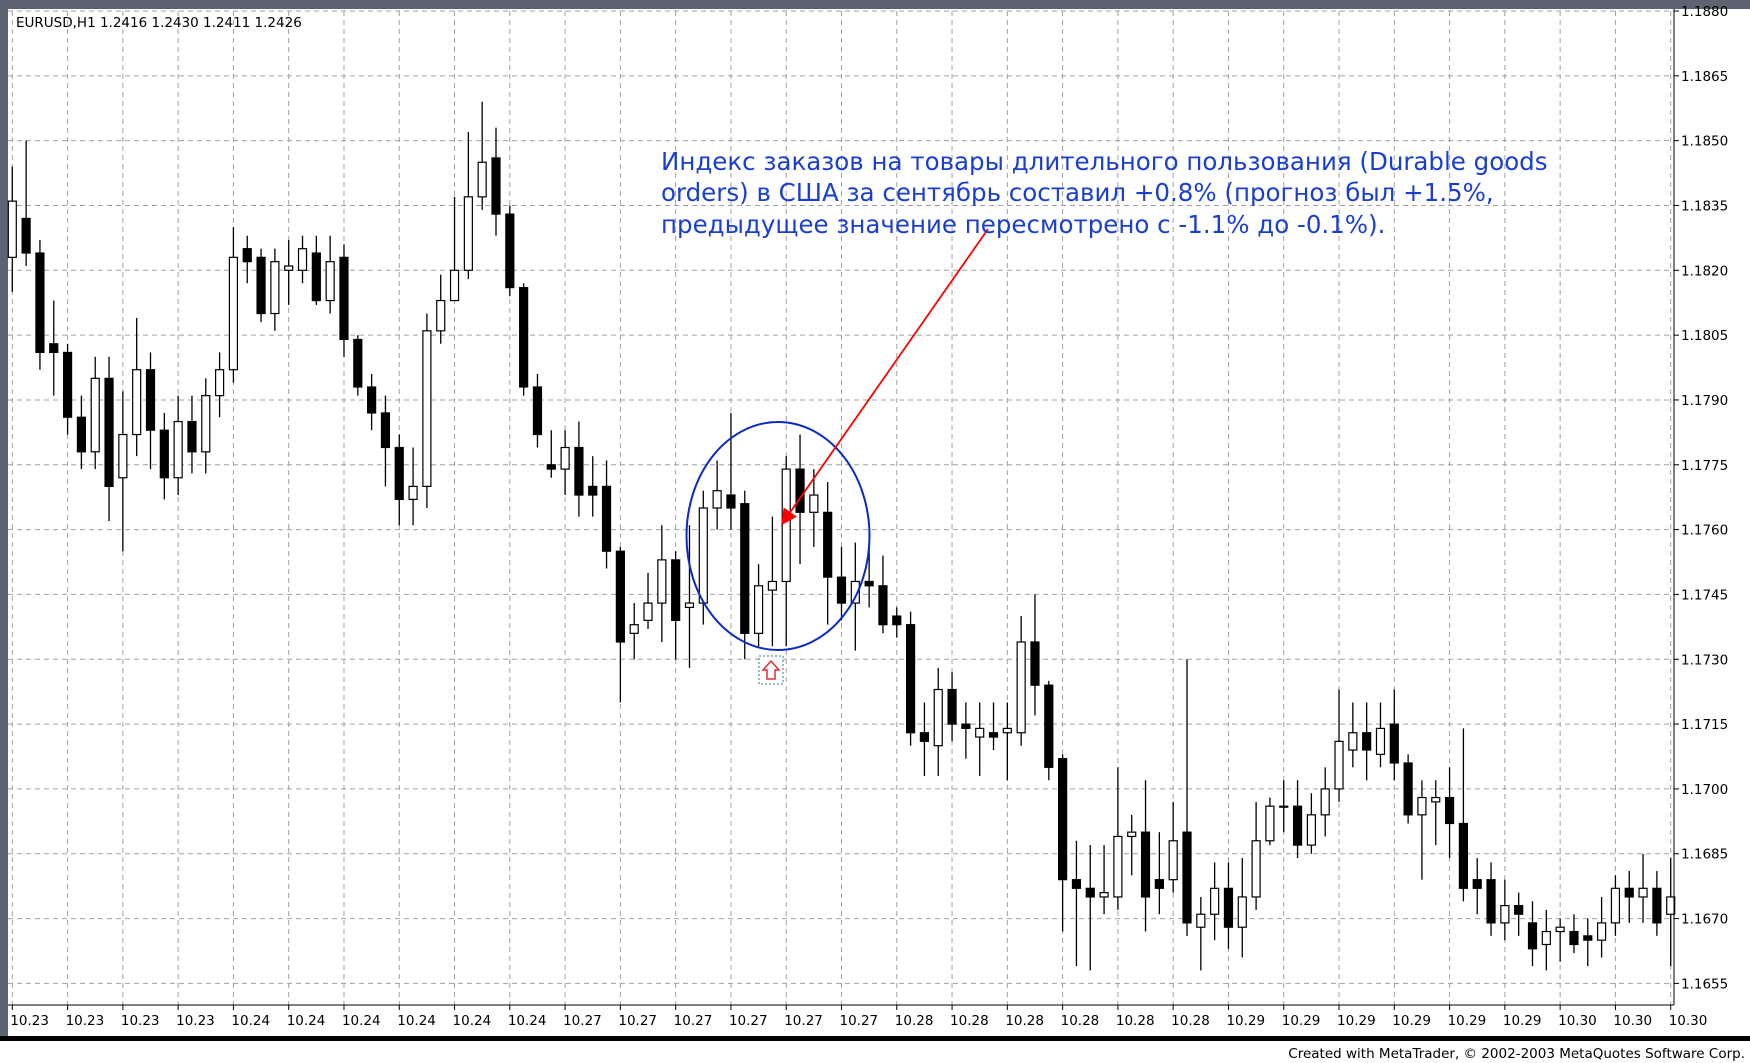 This screenshot has height=1063, width=1750. Describe the element at coordinates (1704, 142) in the screenshot. I see `y-tick-label: 1.1850` at that location.